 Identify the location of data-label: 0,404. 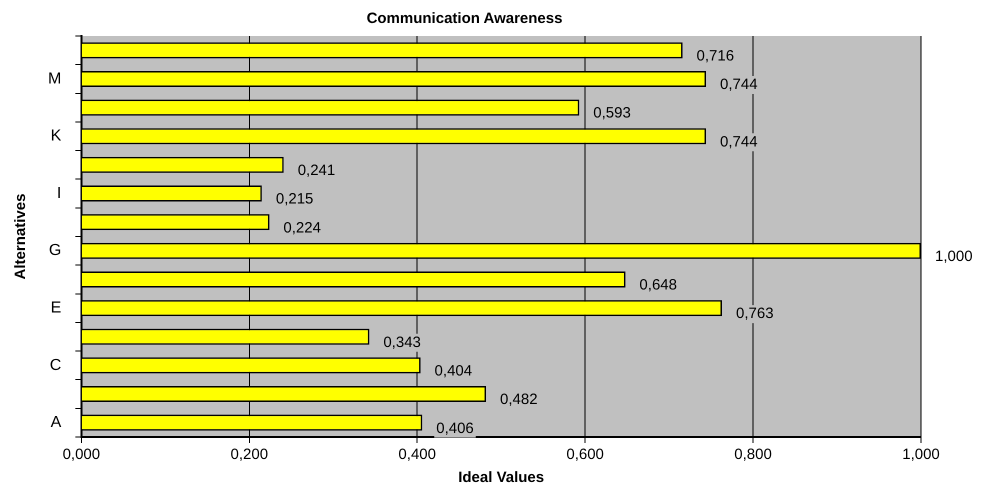
(453, 371).